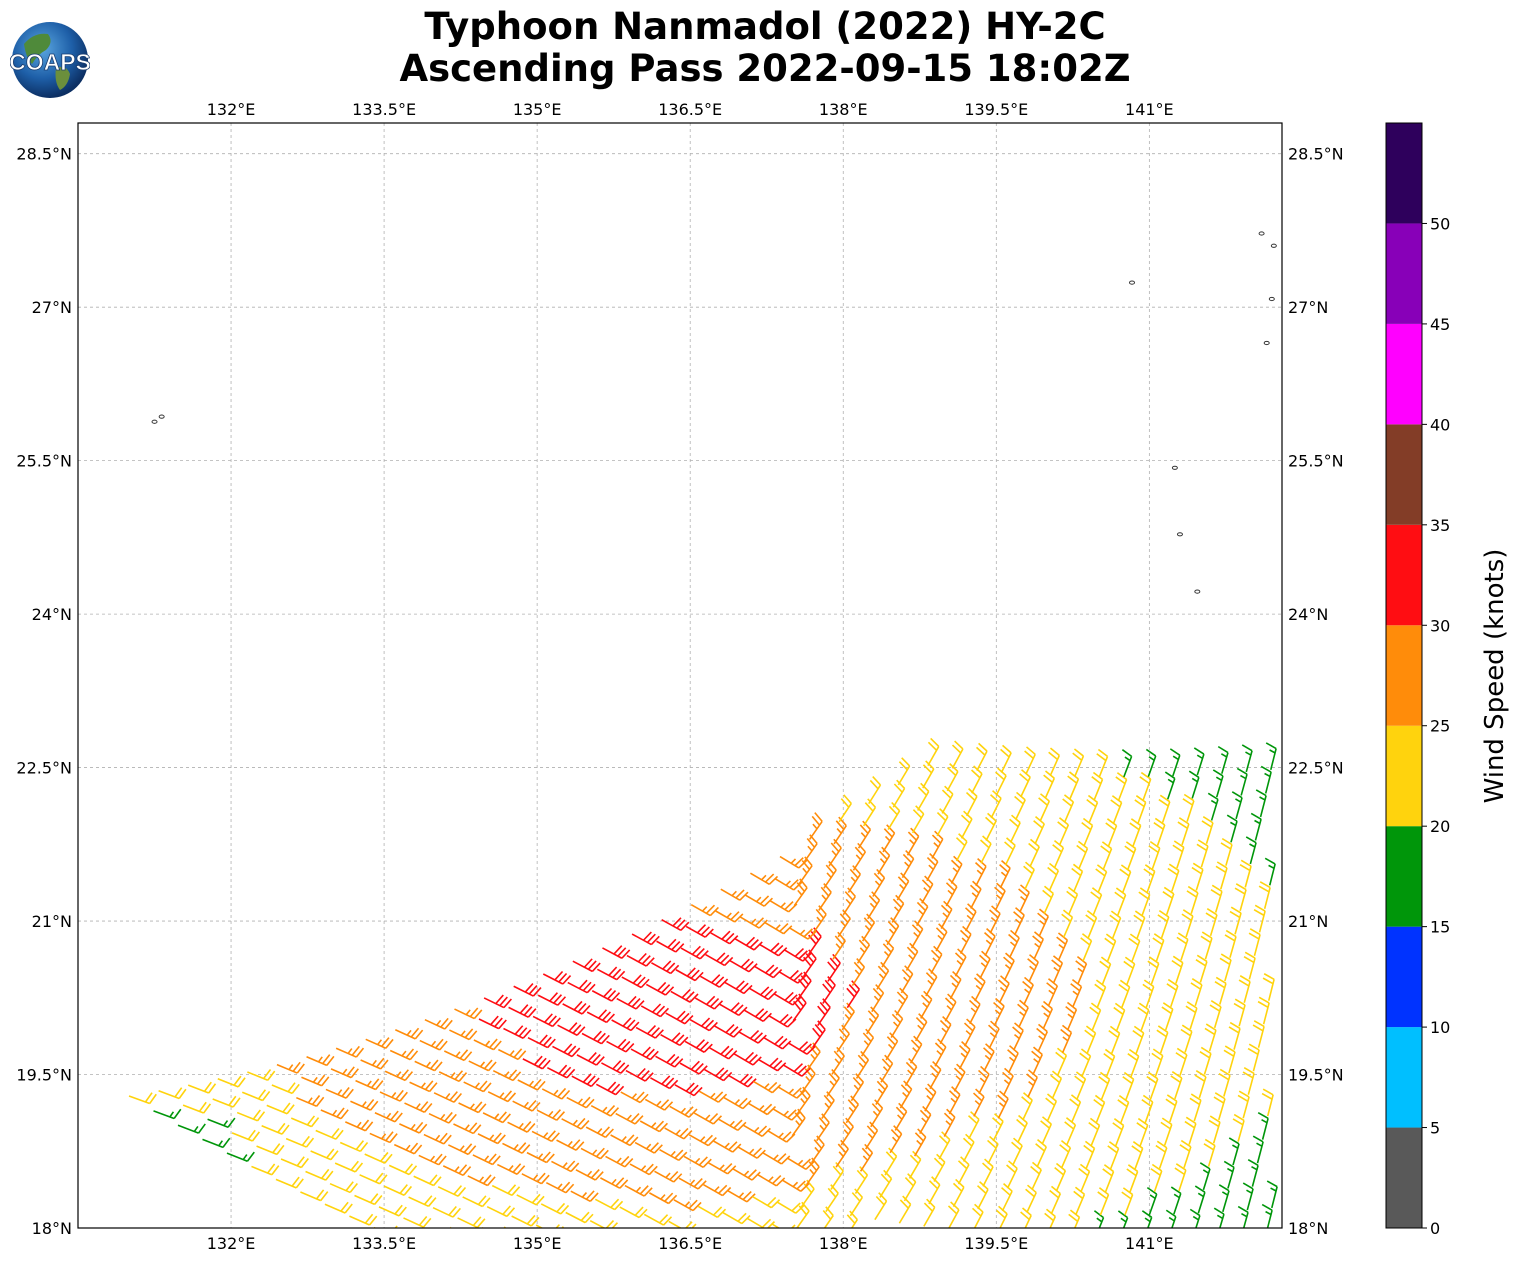  I want to click on island-outline, so click(1132, 282).